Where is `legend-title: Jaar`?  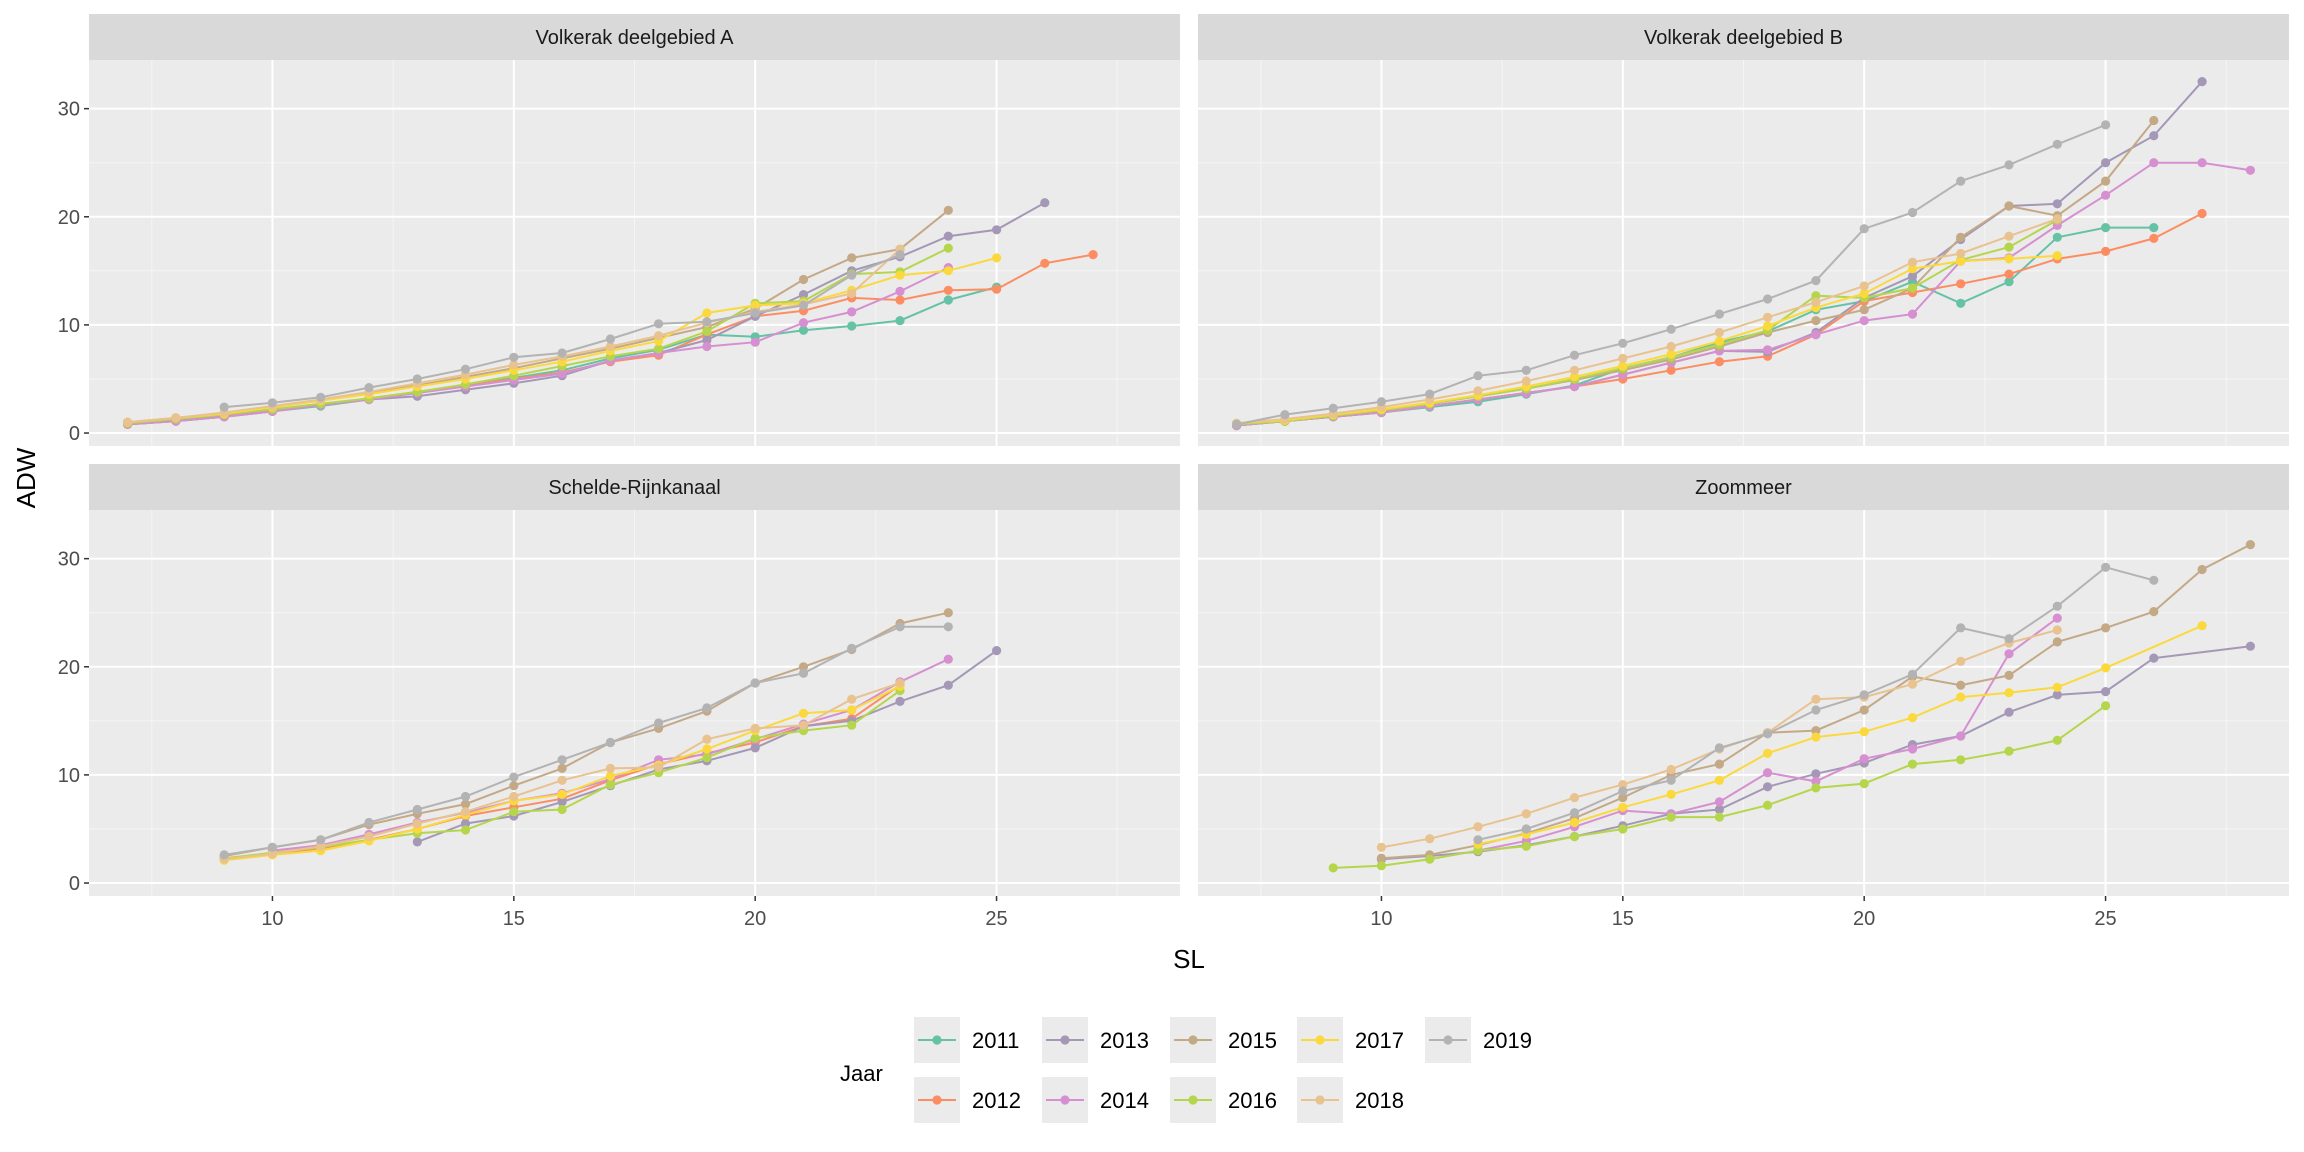
legend-title: Jaar is located at coordinates (861, 1073).